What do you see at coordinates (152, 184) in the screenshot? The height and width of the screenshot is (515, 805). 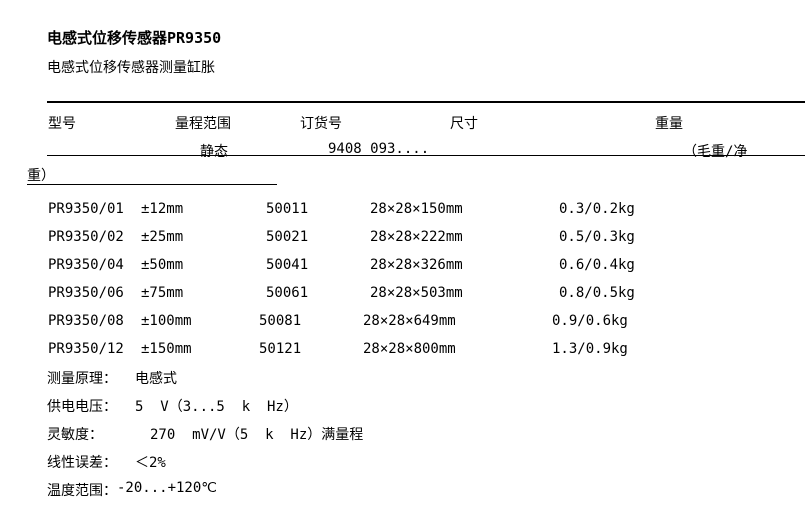 I see `weight-note-underline` at bounding box center [152, 184].